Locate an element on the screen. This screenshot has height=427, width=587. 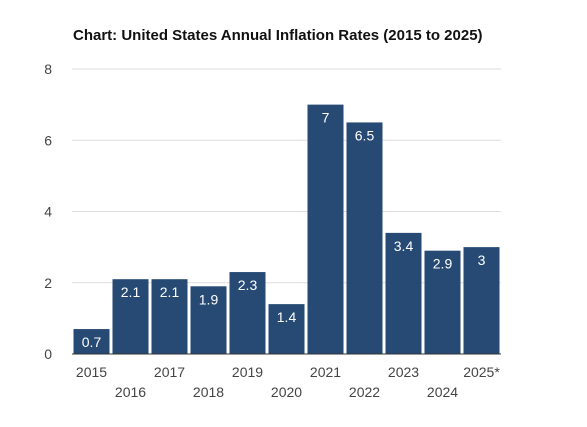
x-tick-label: 2015 is located at coordinates (91, 372).